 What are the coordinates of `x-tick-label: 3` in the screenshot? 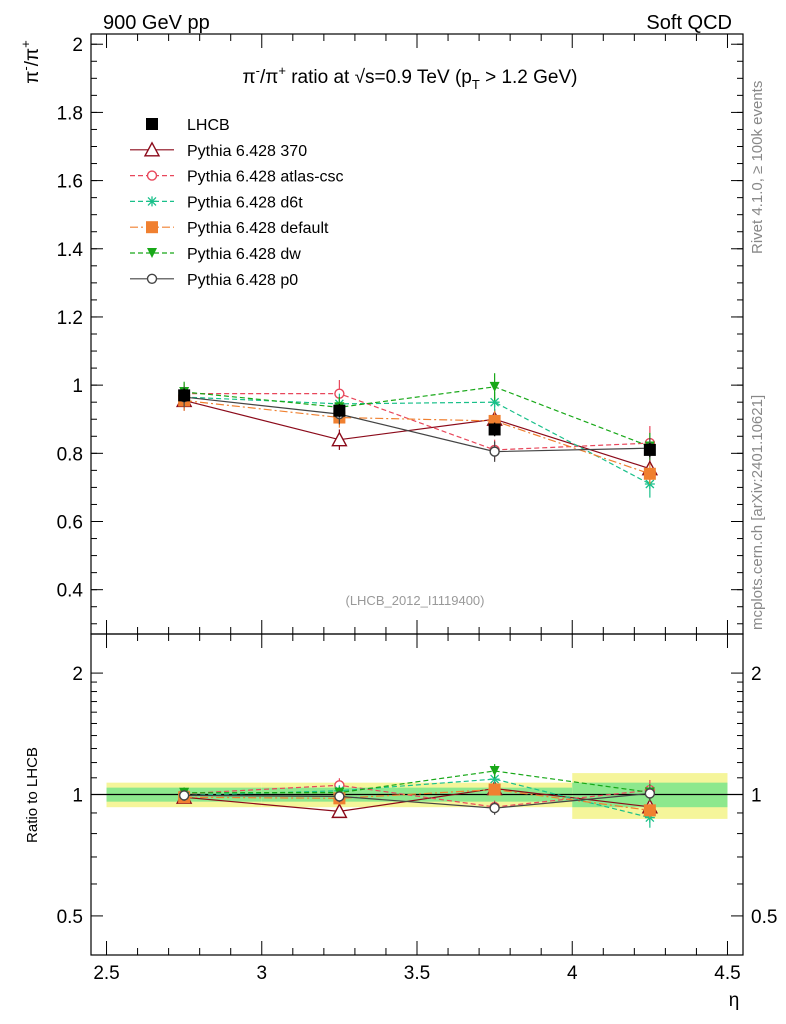 It's located at (261, 973).